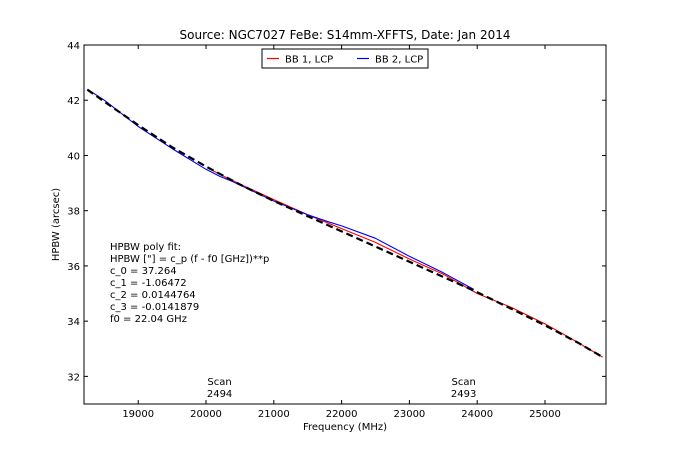  I want to click on x-tick-label: 19000, so click(138, 414).